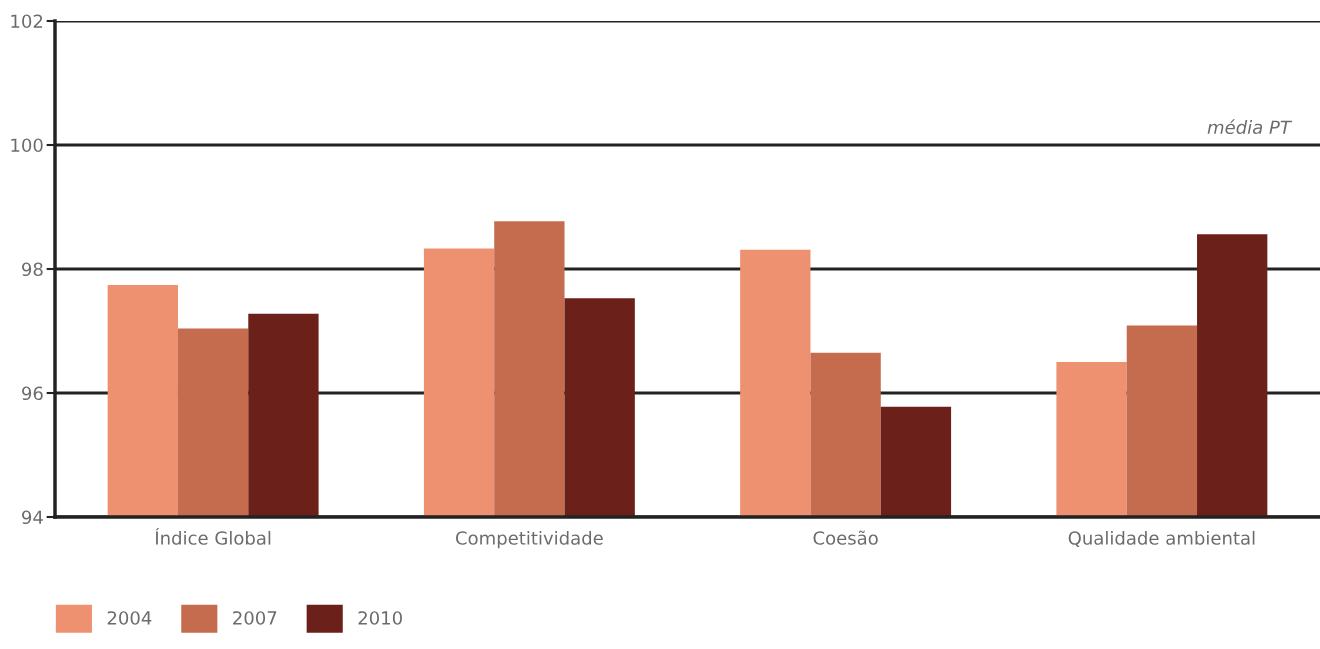 Image resolution: width=1320 pixels, height=649 pixels. What do you see at coordinates (32, 269) in the screenshot?
I see `y-tick-label: 98` at bounding box center [32, 269].